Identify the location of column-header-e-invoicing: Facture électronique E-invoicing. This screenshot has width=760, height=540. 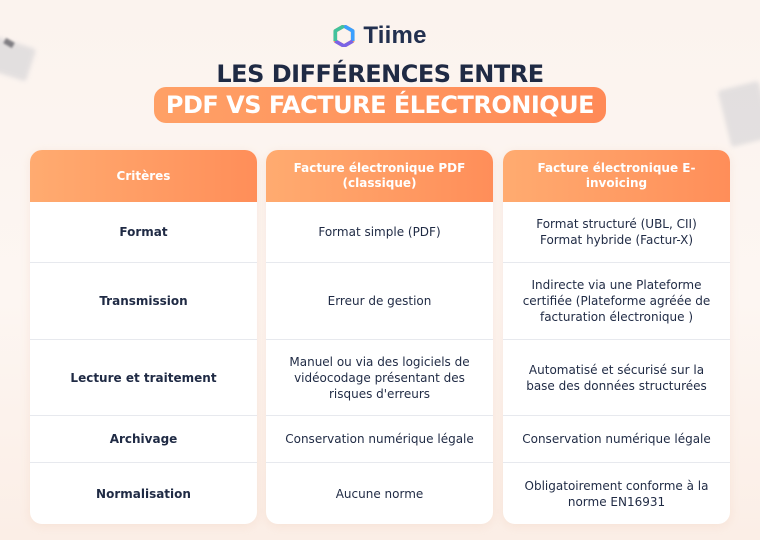
(616, 176).